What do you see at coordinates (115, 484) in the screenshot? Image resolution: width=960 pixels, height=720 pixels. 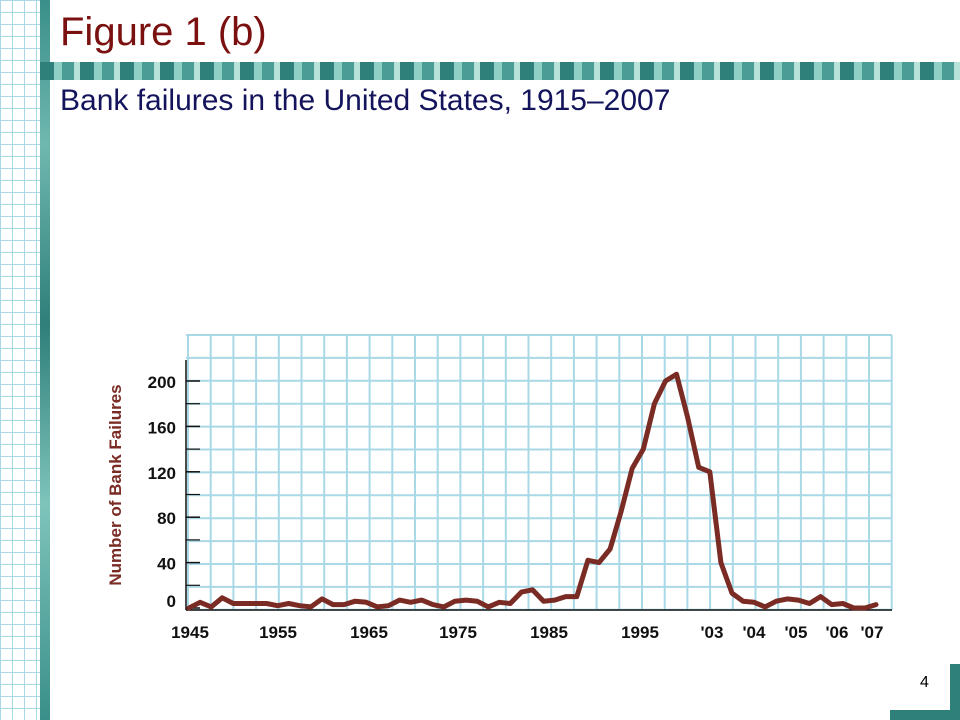 I see `y-axis-label: Number of Bank Failures` at bounding box center [115, 484].